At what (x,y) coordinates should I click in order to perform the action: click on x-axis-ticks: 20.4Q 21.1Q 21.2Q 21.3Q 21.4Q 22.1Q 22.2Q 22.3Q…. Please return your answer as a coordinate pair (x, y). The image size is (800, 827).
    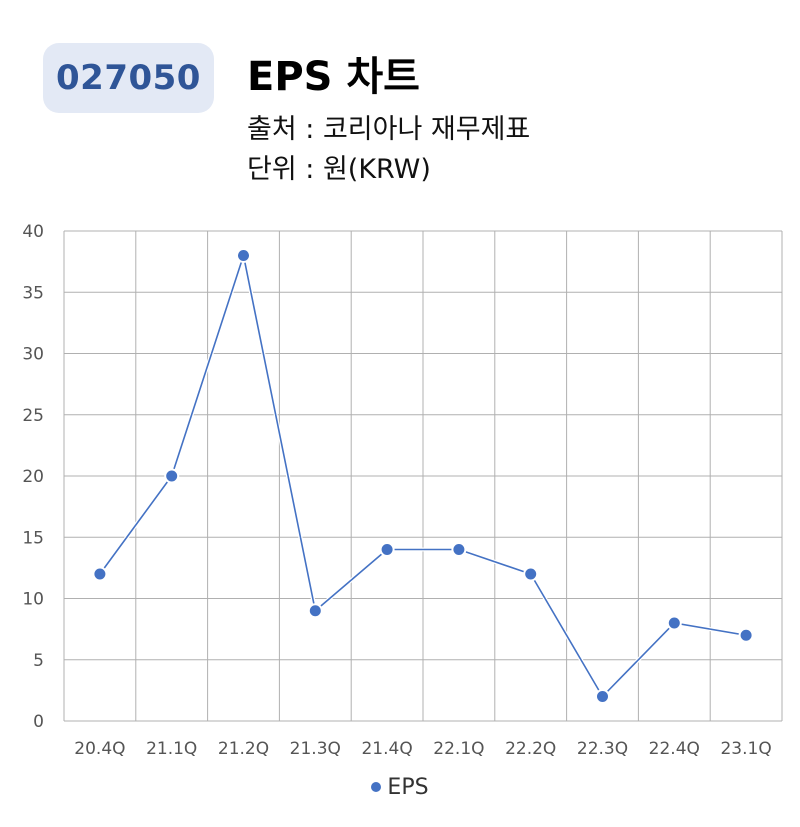
    Looking at the image, I should click on (422, 749).